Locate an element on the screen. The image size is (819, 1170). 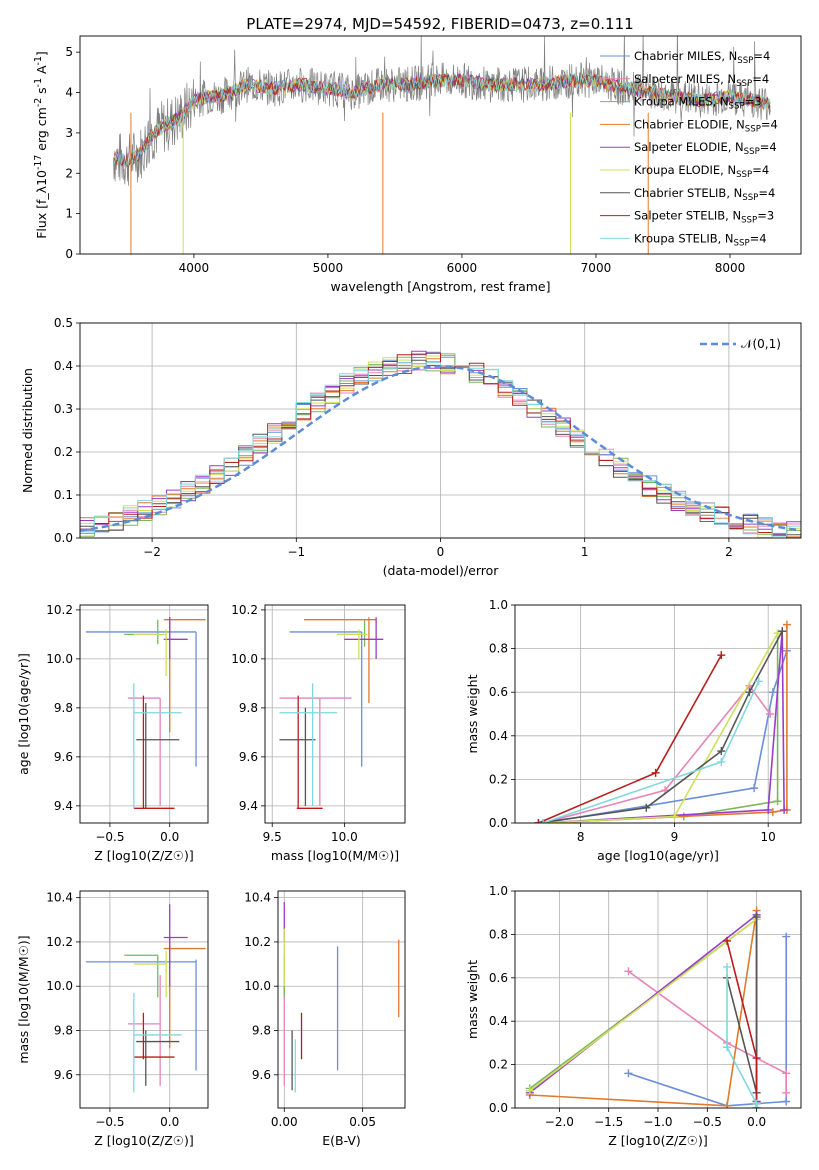
y-tick-label: 9.4 is located at coordinates (248, 806).